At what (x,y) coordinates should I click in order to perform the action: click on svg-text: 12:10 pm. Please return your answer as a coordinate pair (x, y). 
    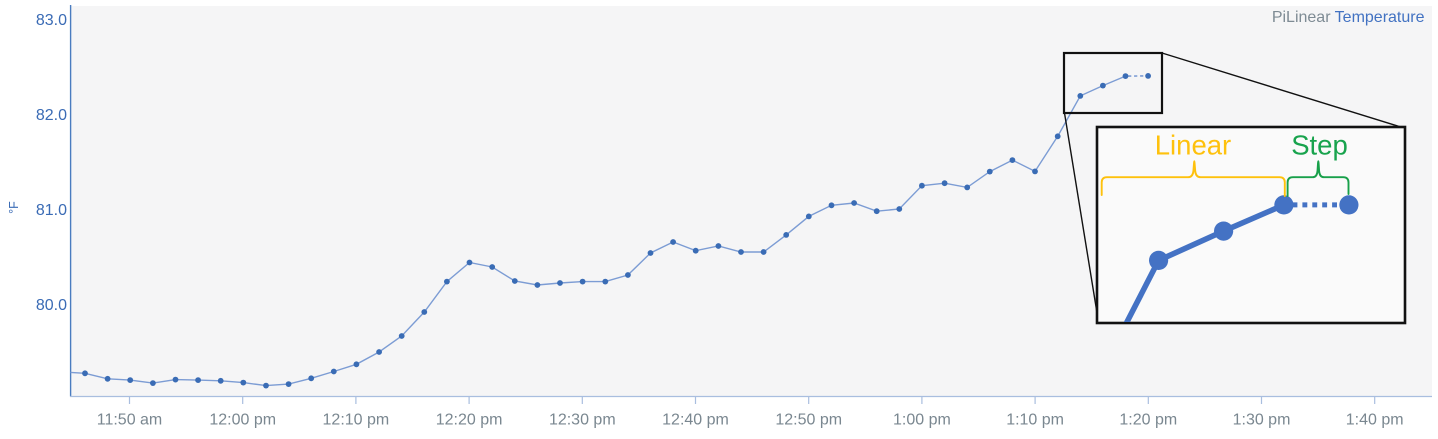
    Looking at the image, I should click on (356, 420).